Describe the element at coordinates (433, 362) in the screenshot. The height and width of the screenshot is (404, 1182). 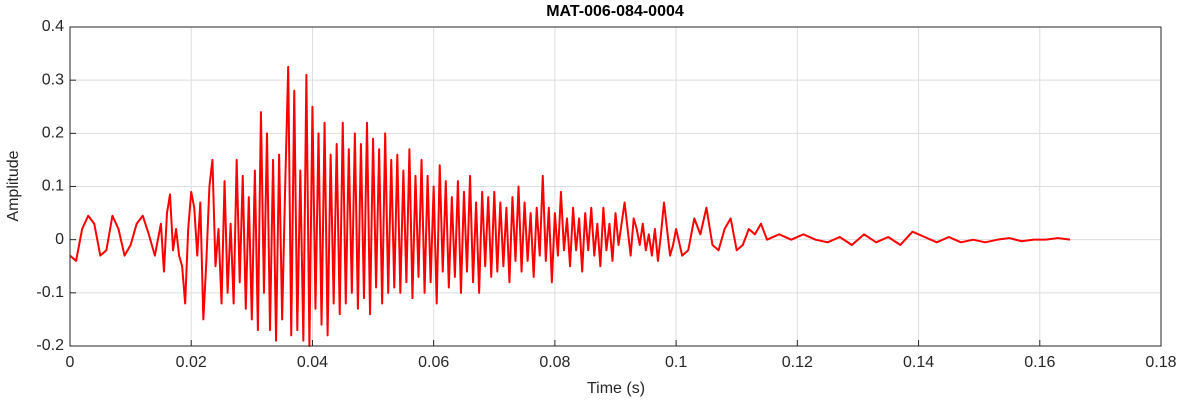
I see `x-tick-label: 0.06` at that location.